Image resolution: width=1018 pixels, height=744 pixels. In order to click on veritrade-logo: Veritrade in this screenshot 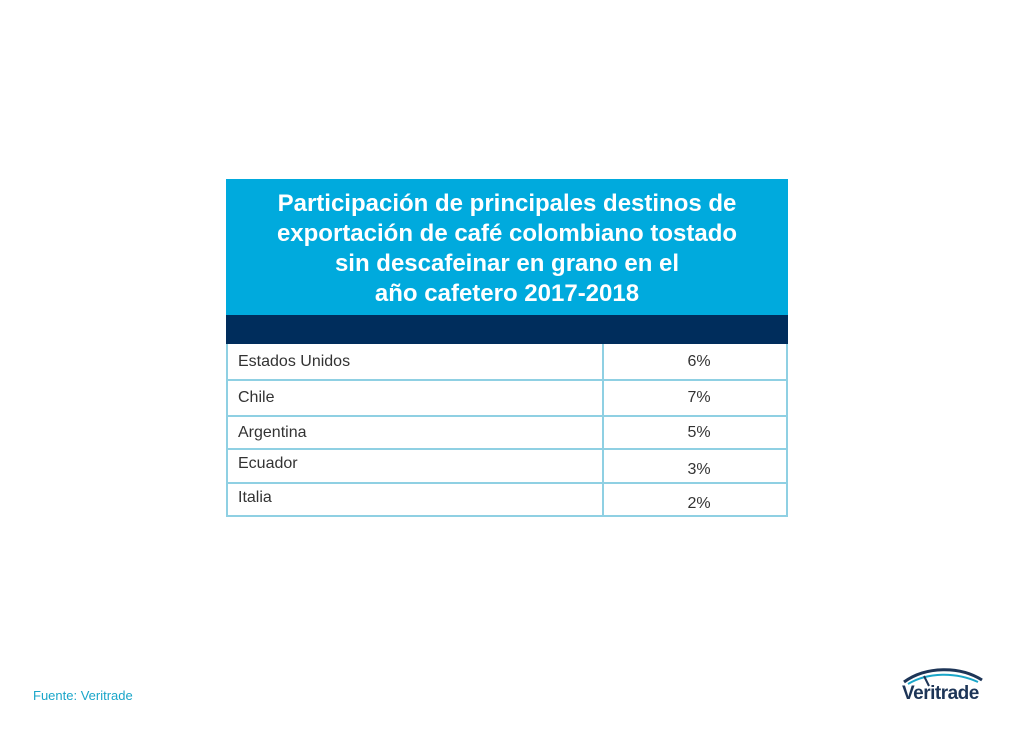, I will do `click(942, 689)`.